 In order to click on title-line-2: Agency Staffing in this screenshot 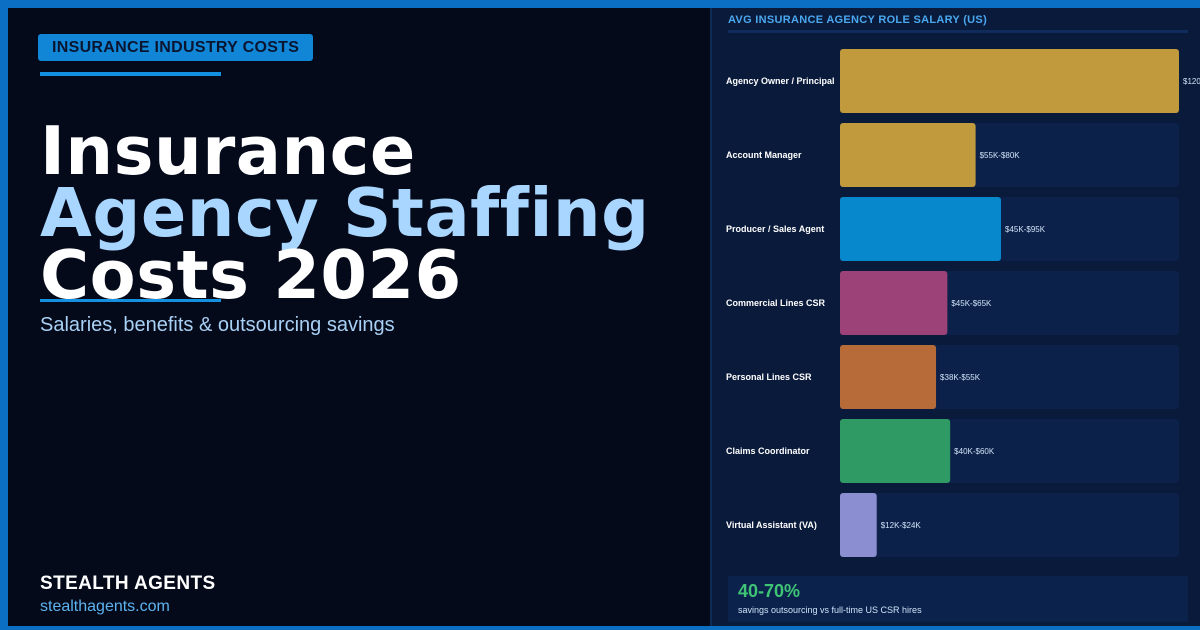, I will do `click(345, 213)`.